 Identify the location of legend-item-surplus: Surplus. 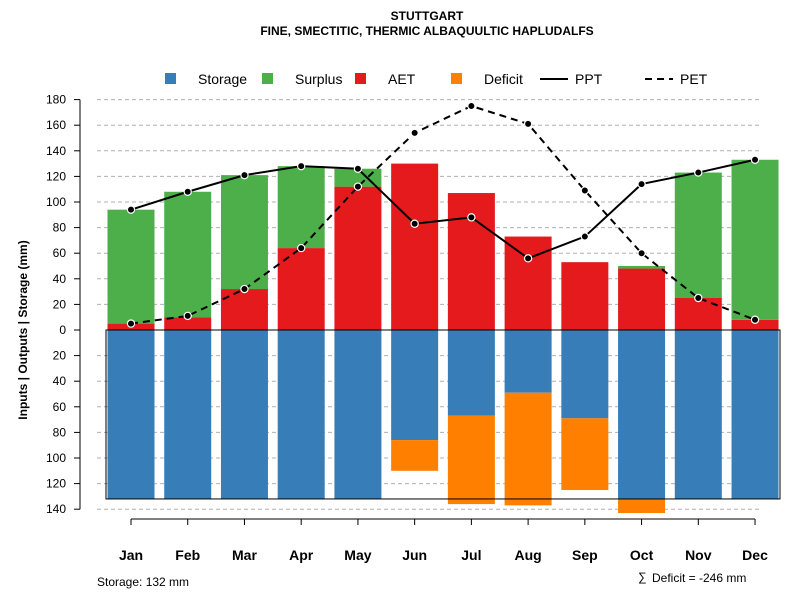
(302, 79).